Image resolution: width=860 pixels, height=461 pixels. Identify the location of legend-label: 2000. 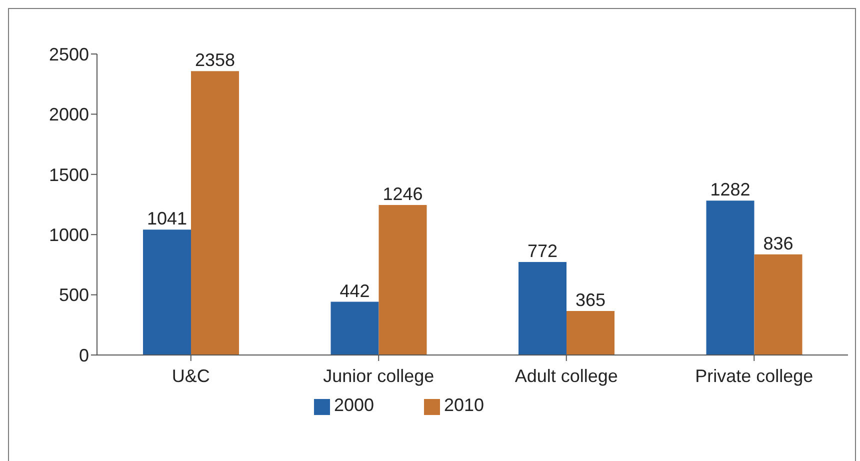
(354, 405).